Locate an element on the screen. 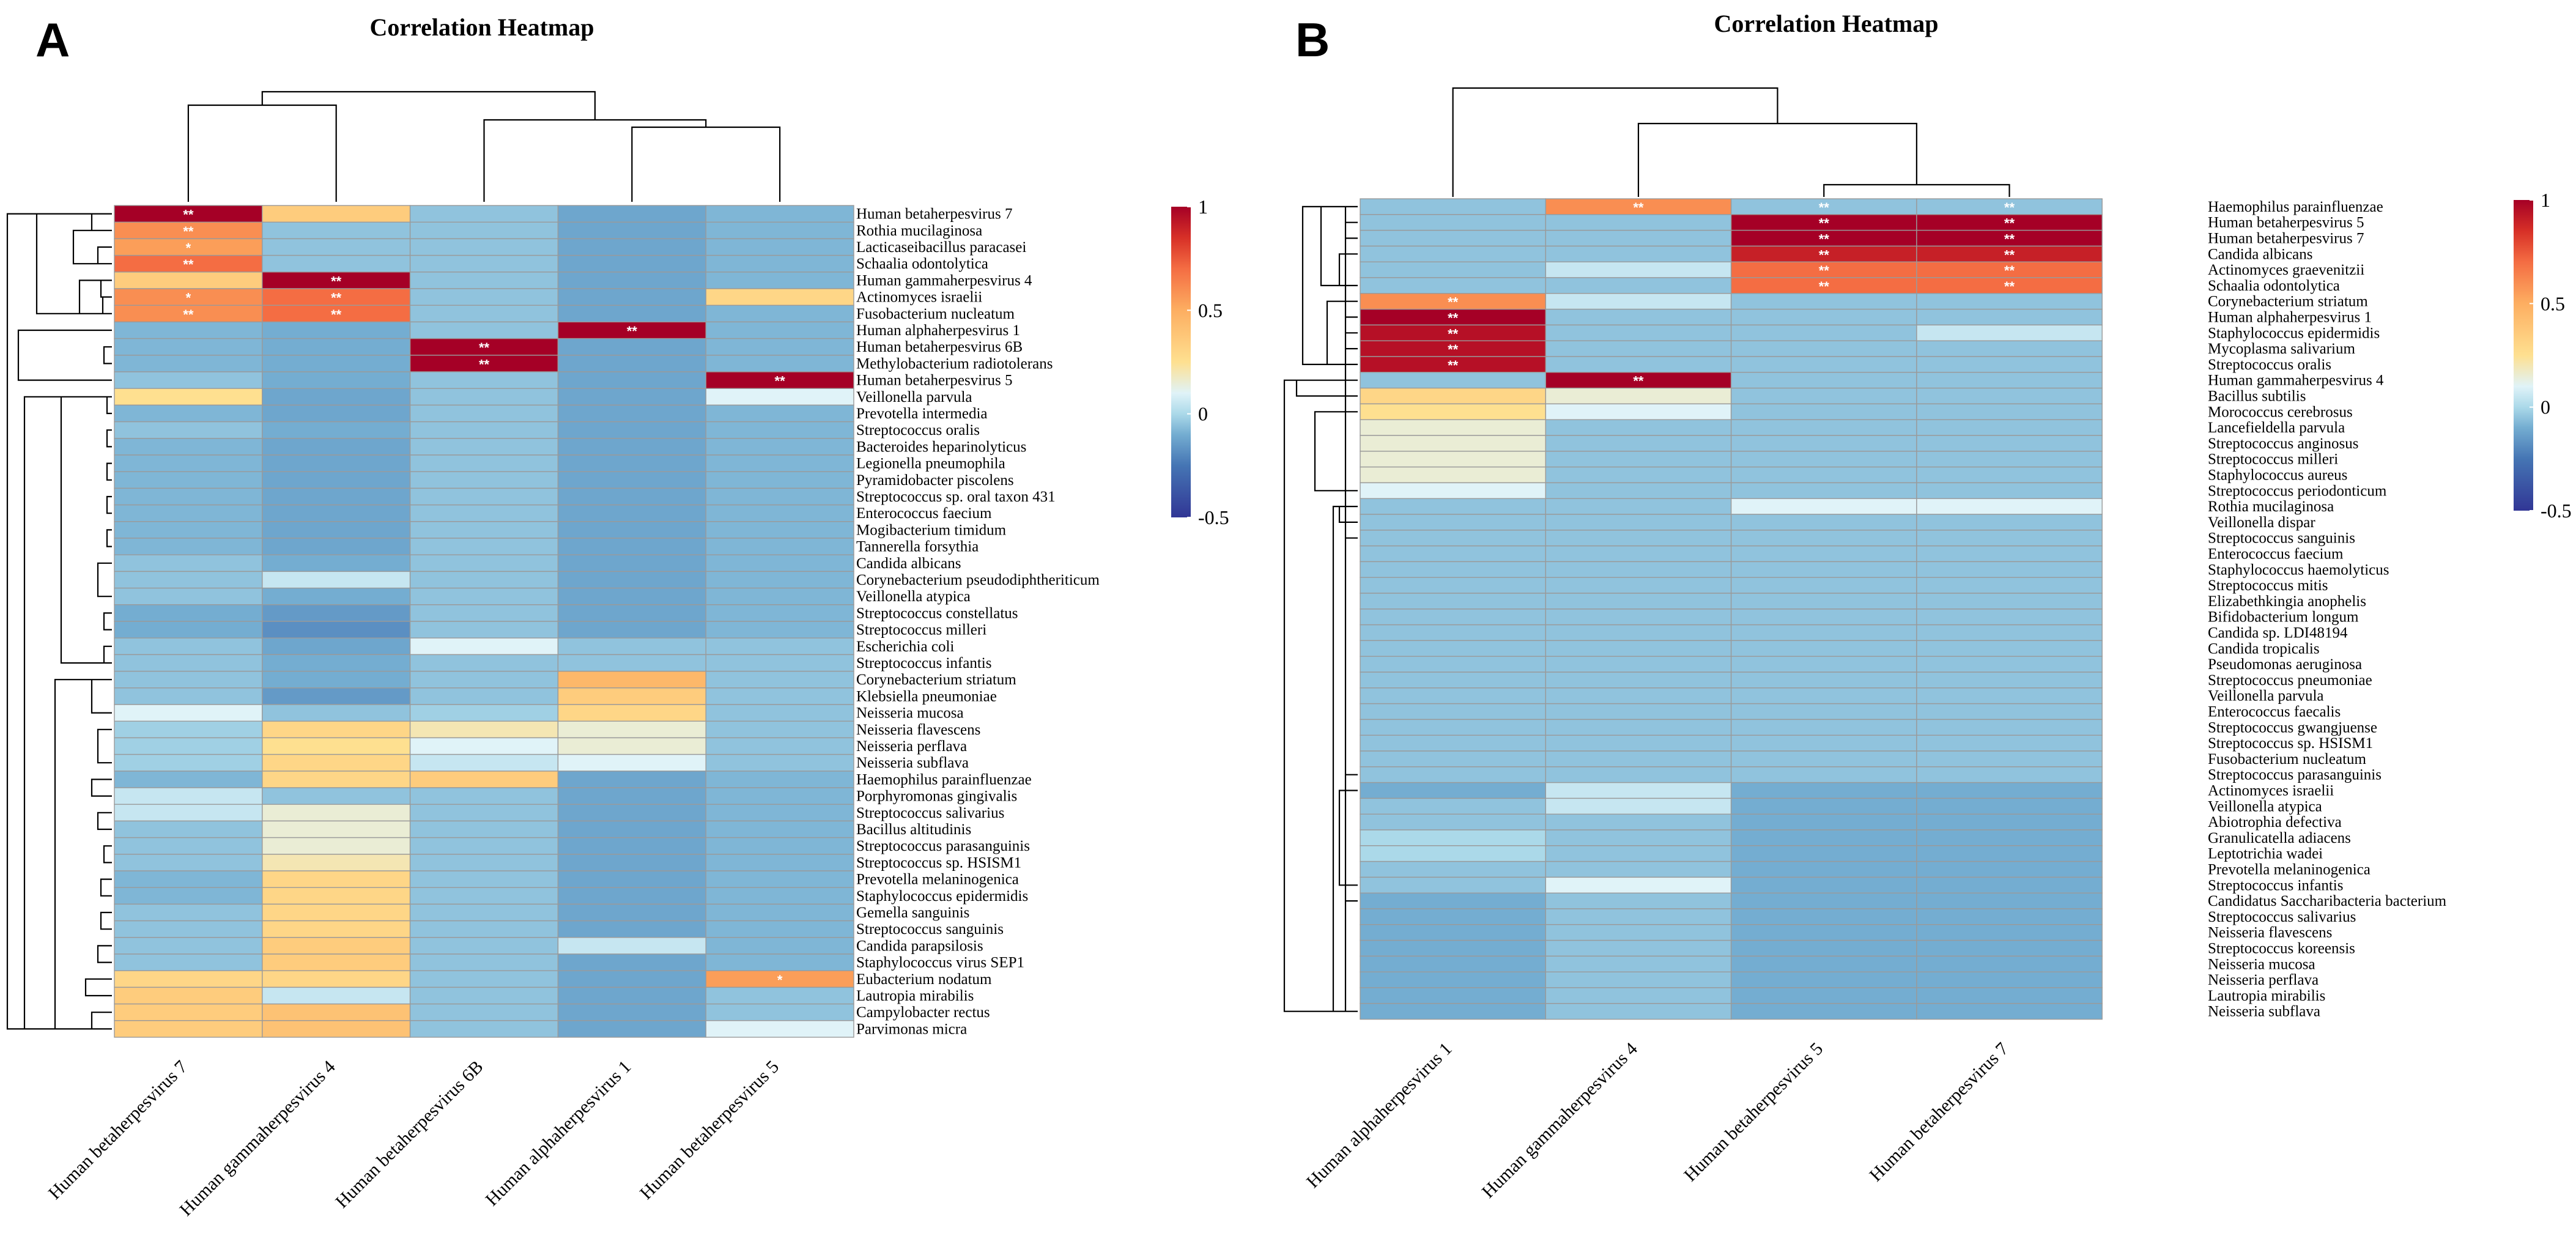  row-label-streptococcus-constellatus: Streptococcus constellatus is located at coordinates (937, 613).